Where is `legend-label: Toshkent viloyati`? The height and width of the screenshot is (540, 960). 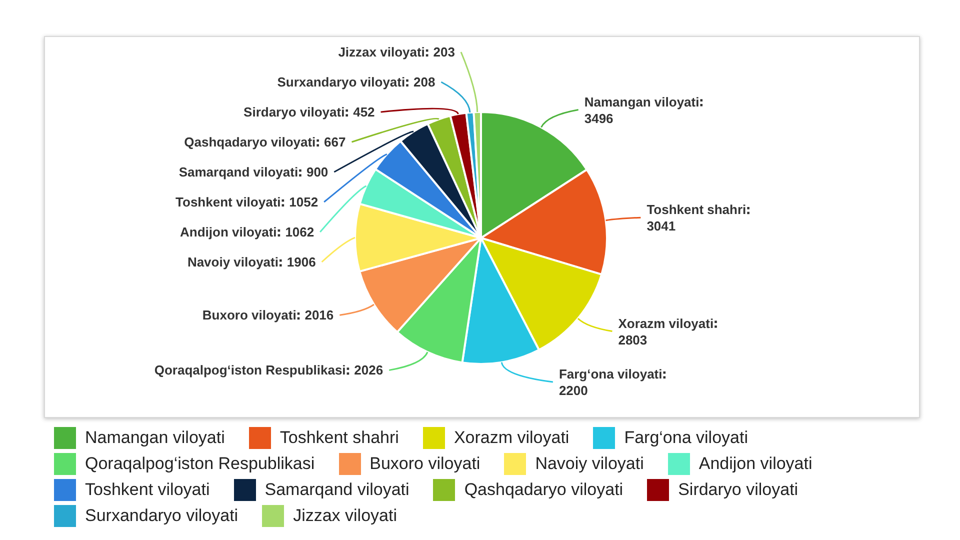
legend-label: Toshkent viloyati is located at coordinates (147, 490).